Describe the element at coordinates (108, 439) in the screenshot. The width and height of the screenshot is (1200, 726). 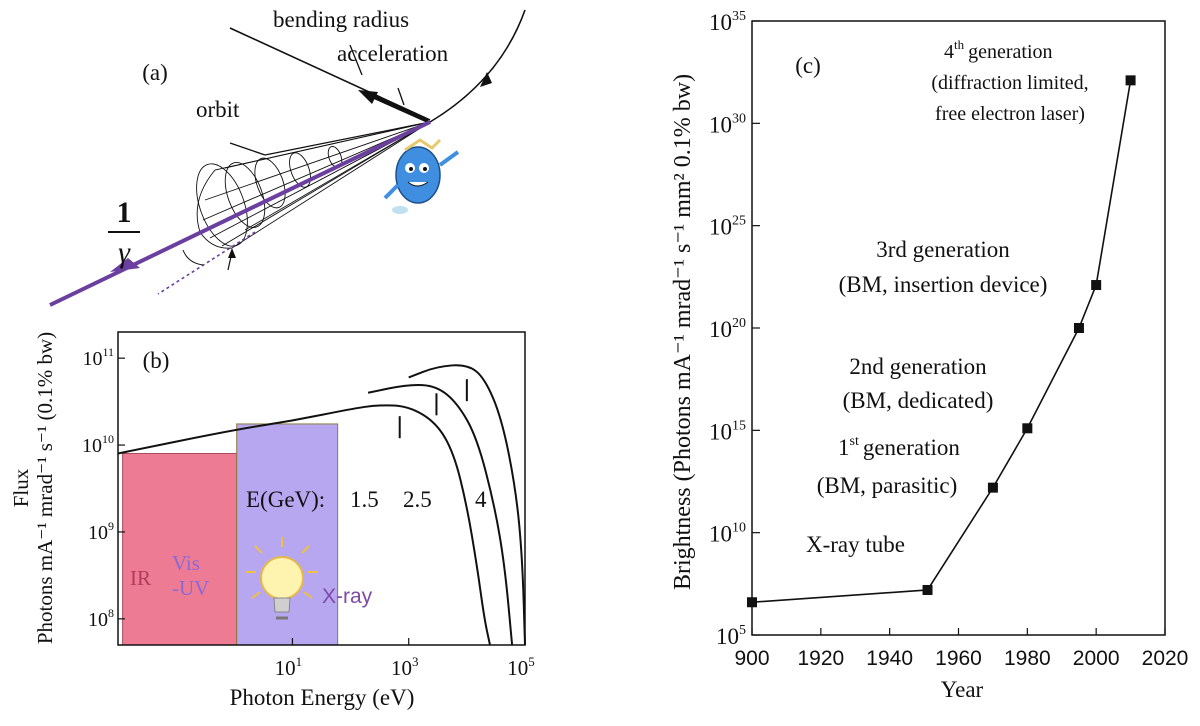
I see `panel-b-y-tick-label-exponent: 10` at that location.